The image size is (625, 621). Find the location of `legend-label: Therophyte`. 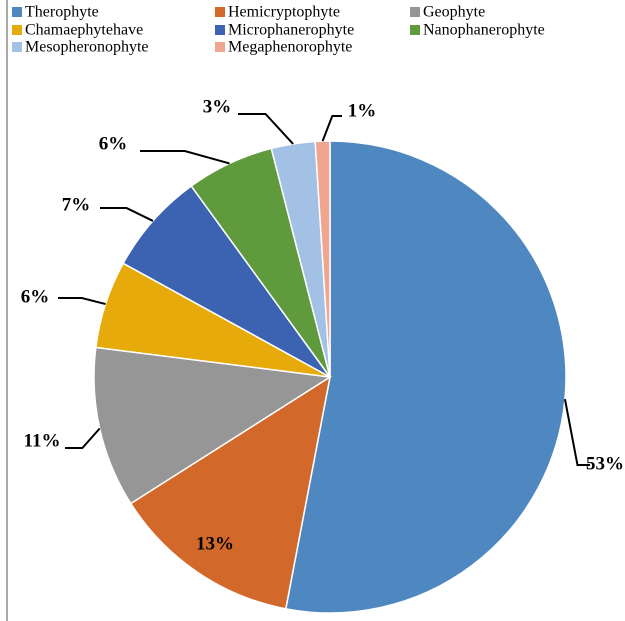

legend-label: Therophyte is located at coordinates (62, 12).